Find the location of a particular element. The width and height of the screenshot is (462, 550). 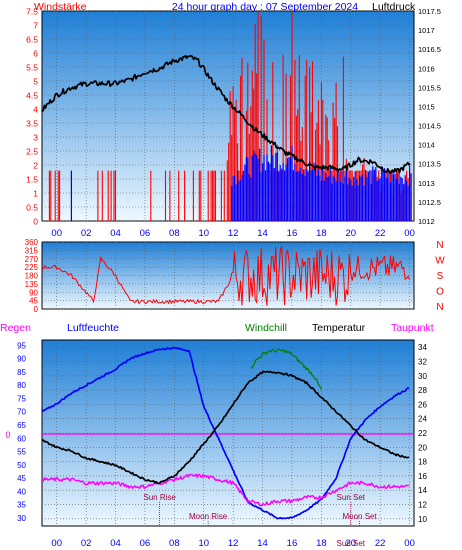

humidity-tick-label: 90 is located at coordinates (21, 359).